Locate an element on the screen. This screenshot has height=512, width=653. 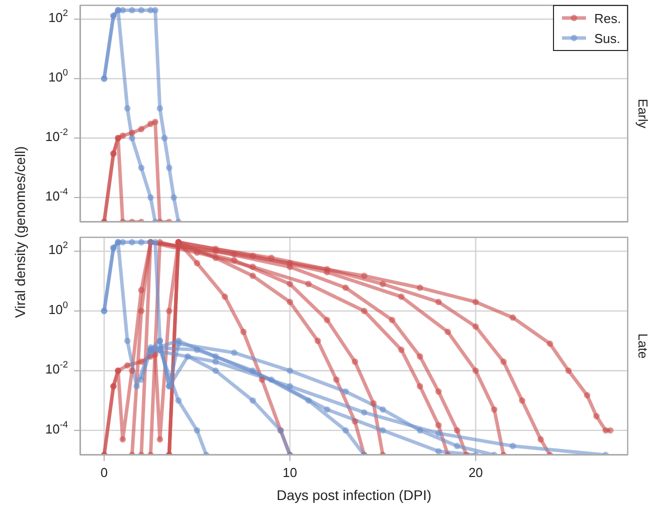
legend-label: Sus. is located at coordinates (607, 38).